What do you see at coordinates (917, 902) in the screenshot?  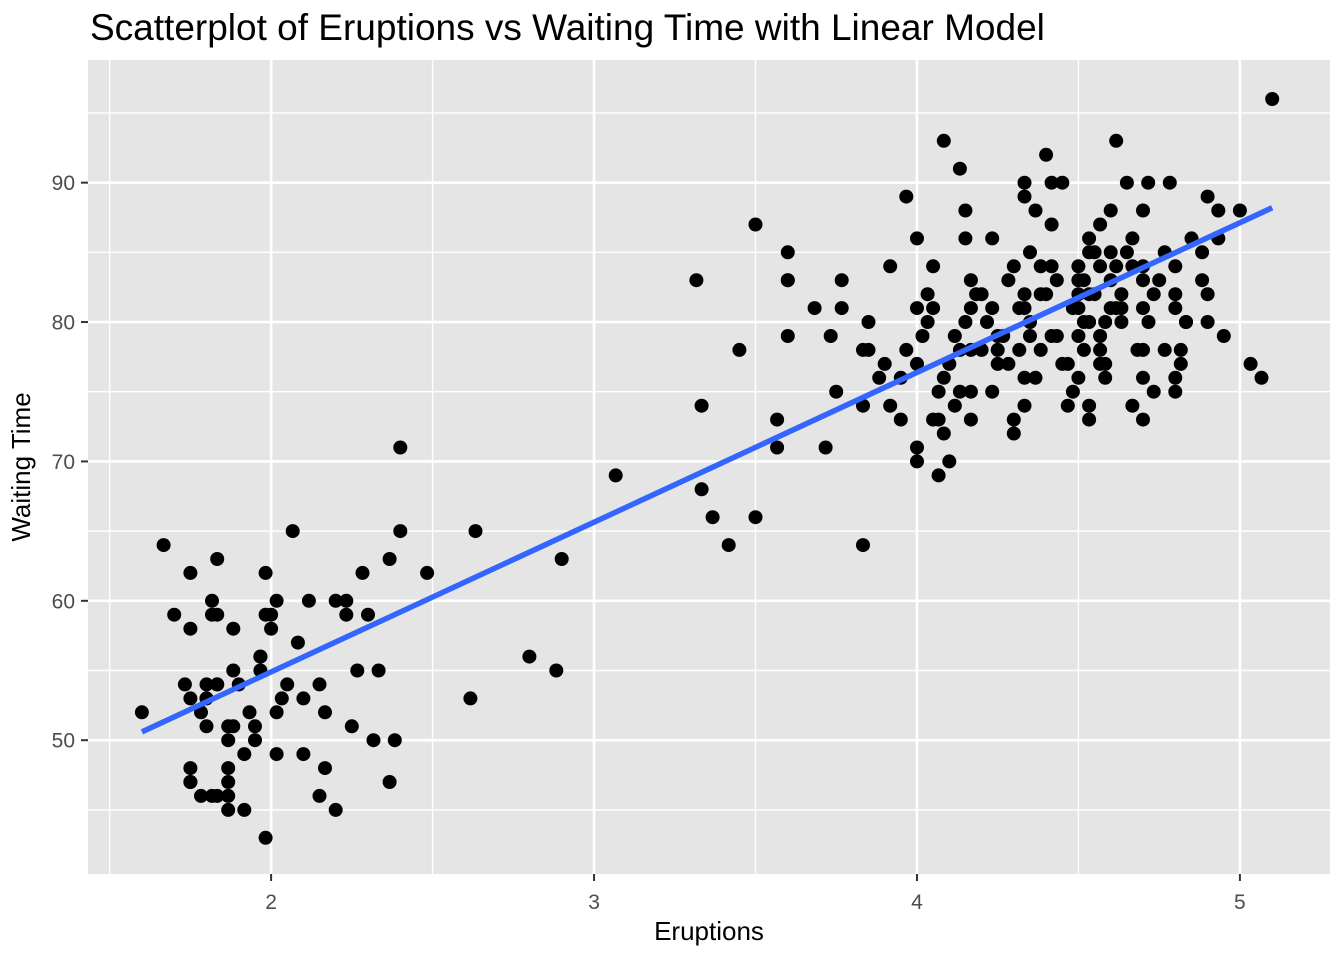 I see `x-tick-label: 4` at bounding box center [917, 902].